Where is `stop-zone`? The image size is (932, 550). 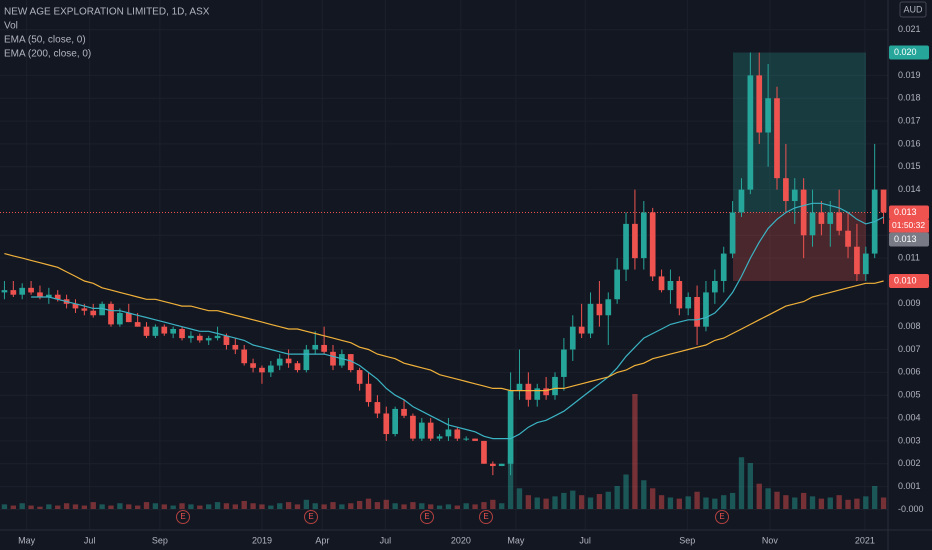
stop-zone is located at coordinates (799, 246).